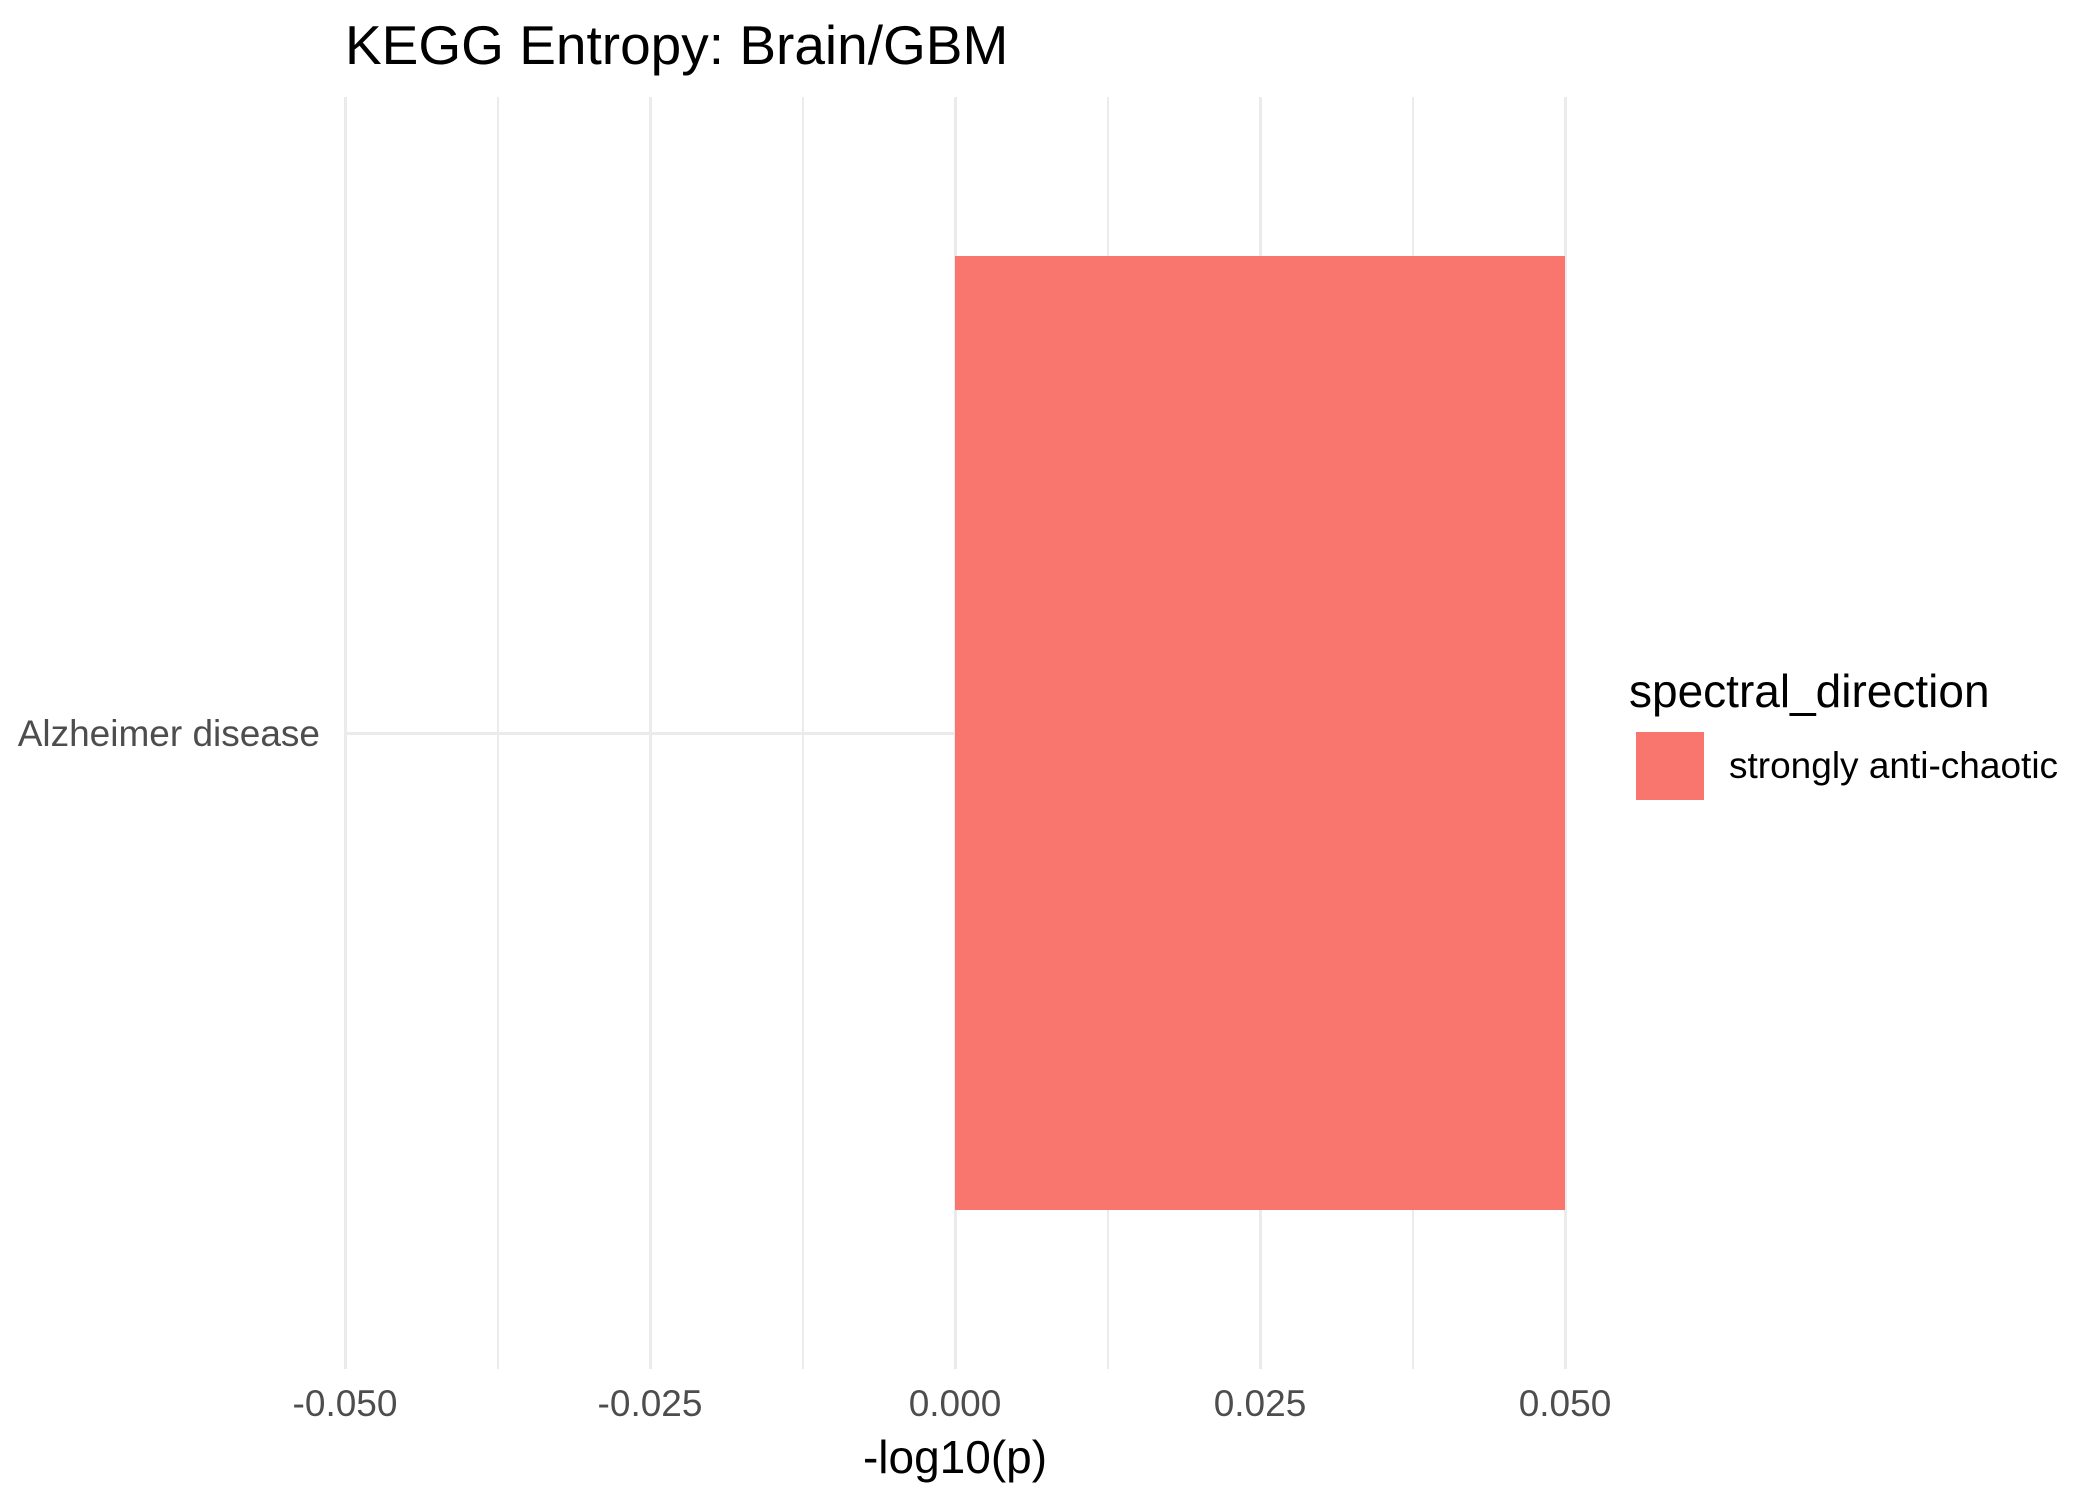  I want to click on legend-title: spectral_direction, so click(1809, 691).